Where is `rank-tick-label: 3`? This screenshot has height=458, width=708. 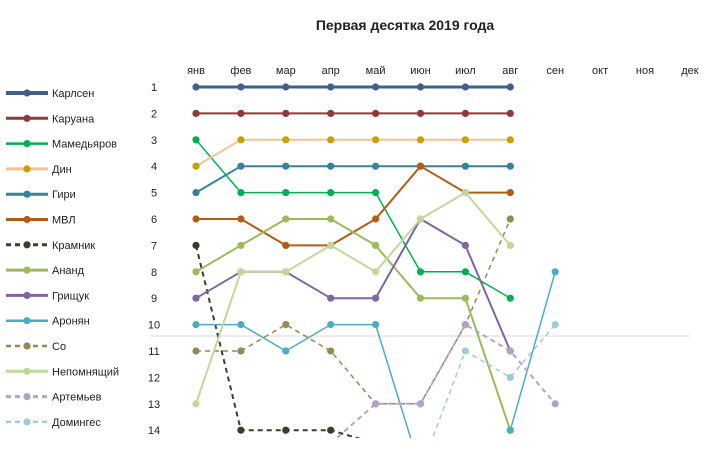
rank-tick-label: 3 is located at coordinates (154, 141).